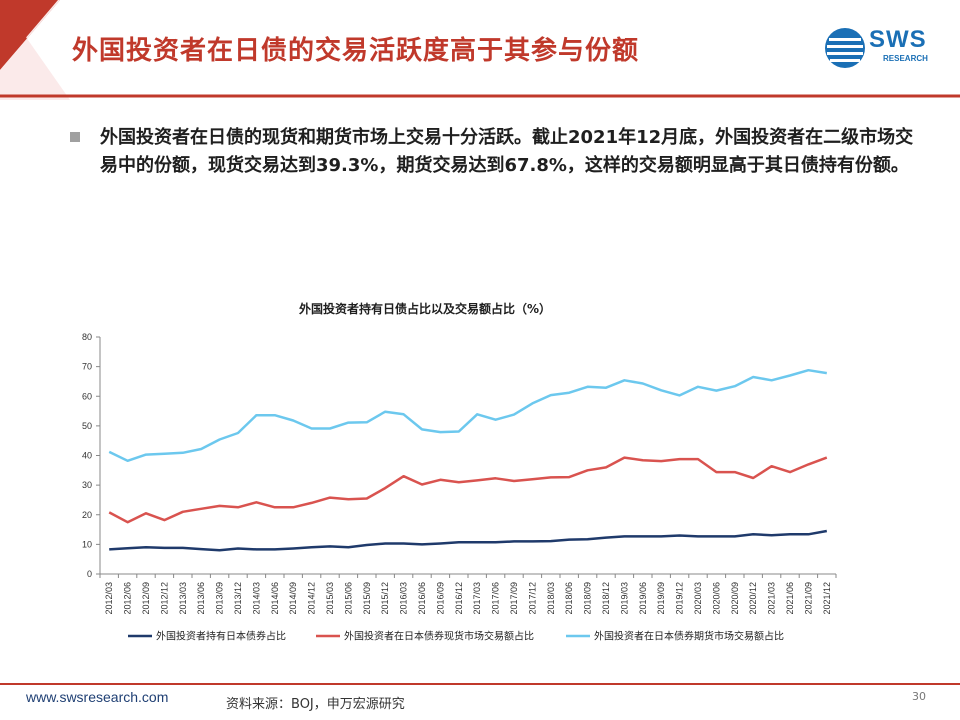 This screenshot has width=960, height=720. I want to click on x-tick-label: 2012/03, so click(109, 598).